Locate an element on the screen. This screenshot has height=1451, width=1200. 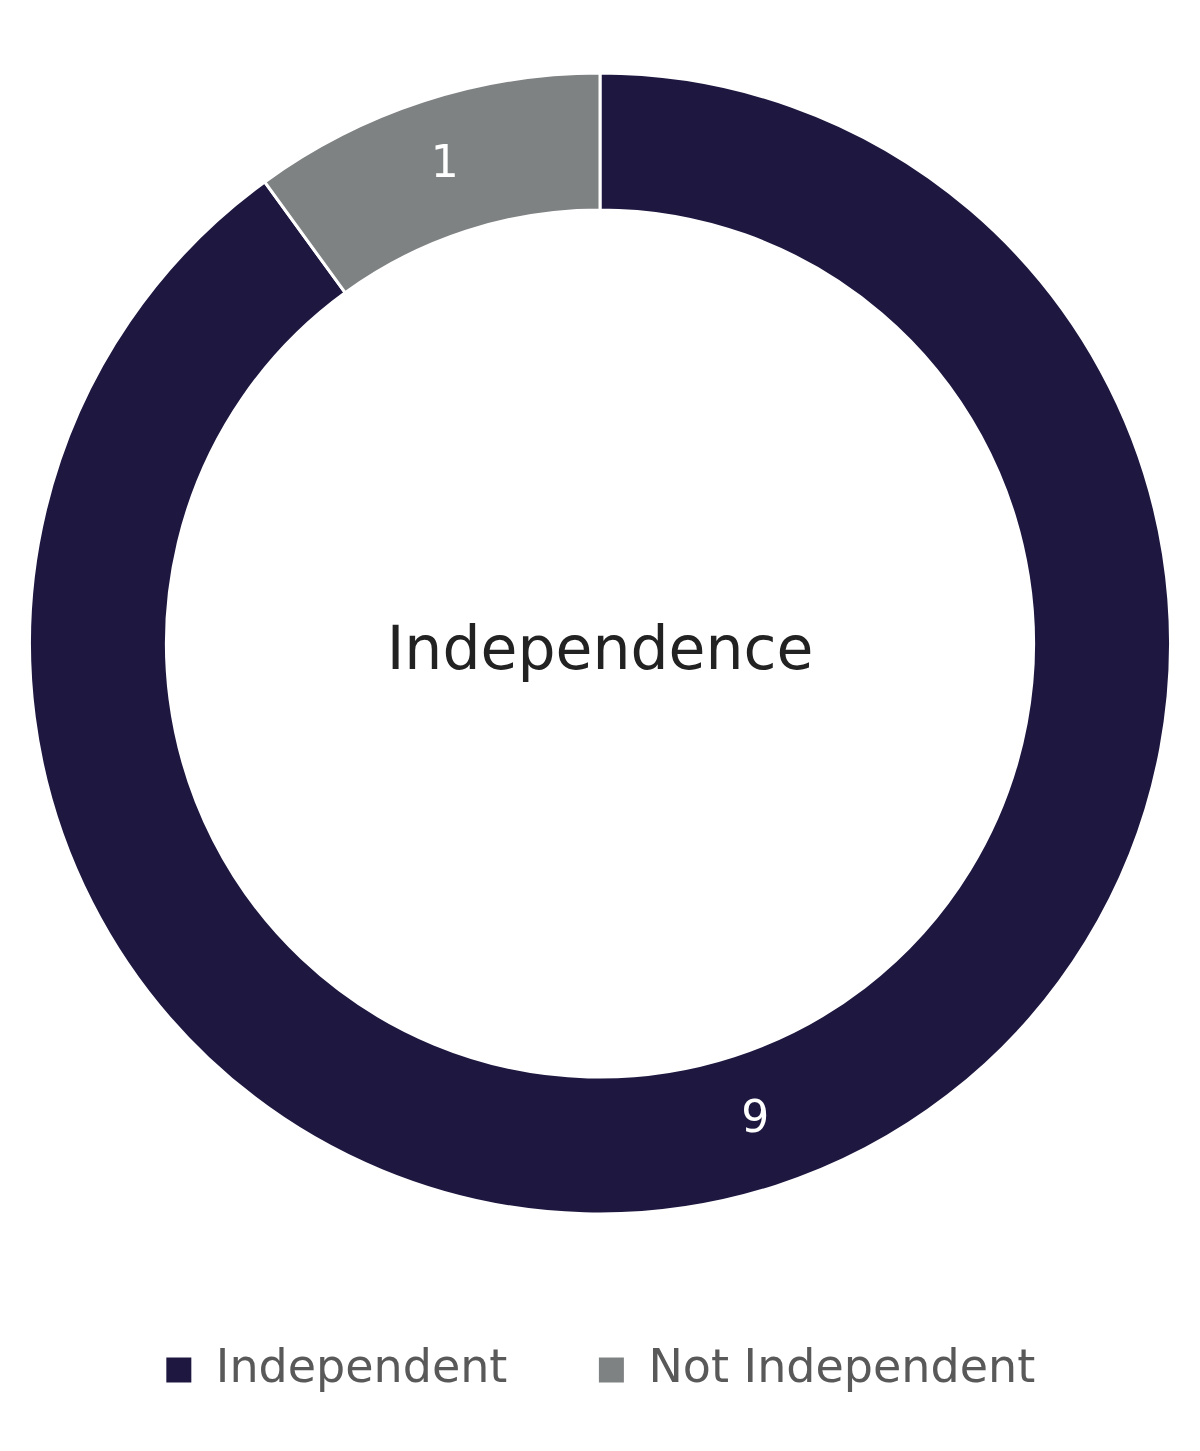
legend-label: Not Independent is located at coordinates (842, 1365).